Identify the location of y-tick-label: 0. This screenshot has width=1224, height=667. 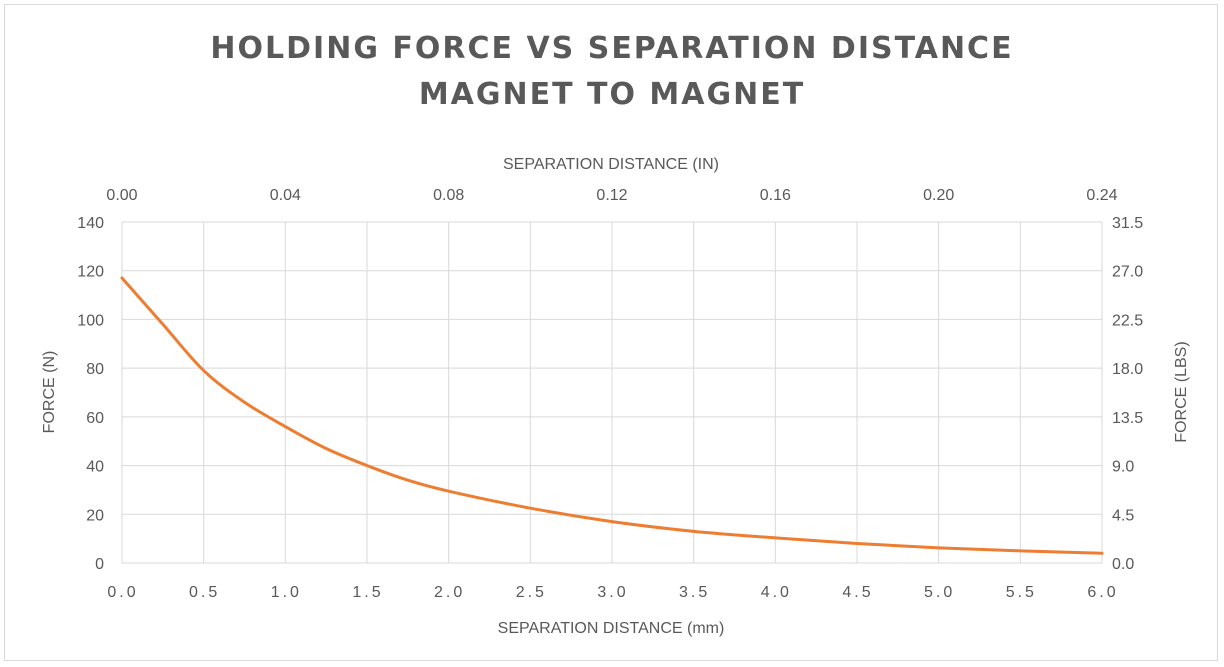
(99, 564).